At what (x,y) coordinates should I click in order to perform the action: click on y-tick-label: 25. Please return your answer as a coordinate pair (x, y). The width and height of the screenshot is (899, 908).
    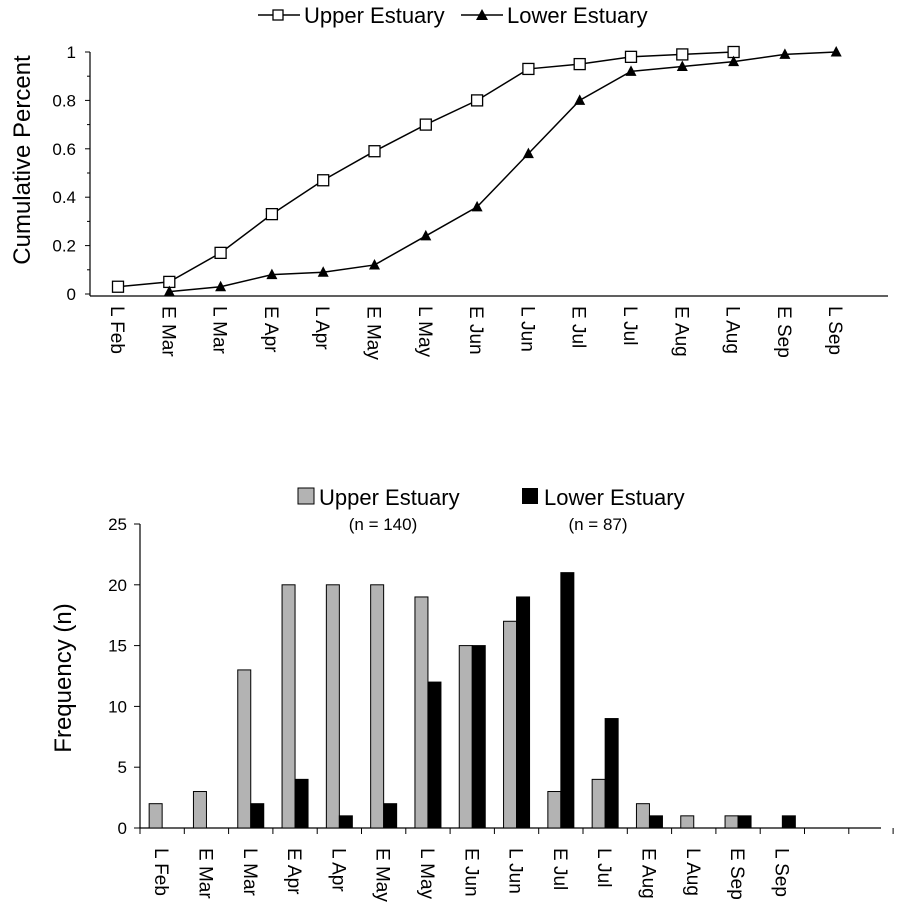
    Looking at the image, I should click on (117, 524).